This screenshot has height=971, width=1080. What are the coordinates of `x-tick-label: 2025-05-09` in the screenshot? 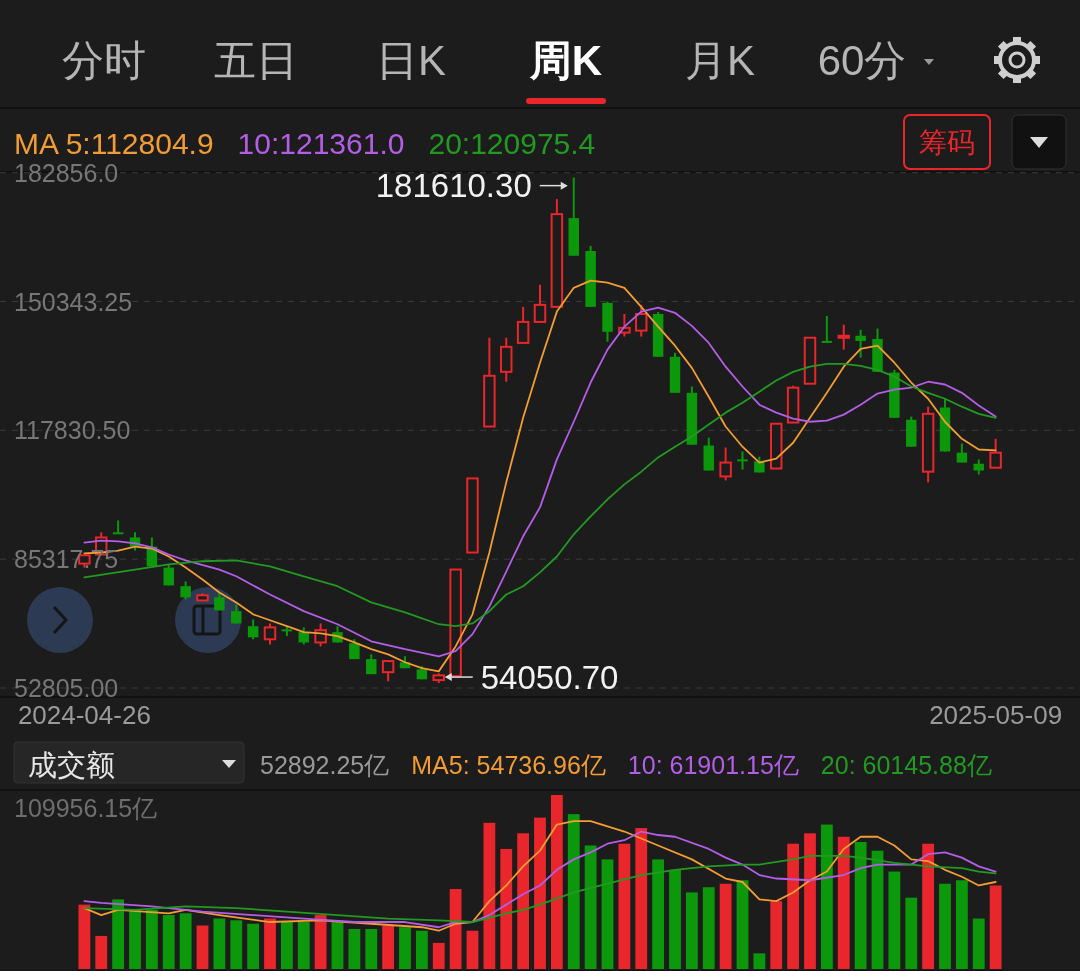 It's located at (996, 715).